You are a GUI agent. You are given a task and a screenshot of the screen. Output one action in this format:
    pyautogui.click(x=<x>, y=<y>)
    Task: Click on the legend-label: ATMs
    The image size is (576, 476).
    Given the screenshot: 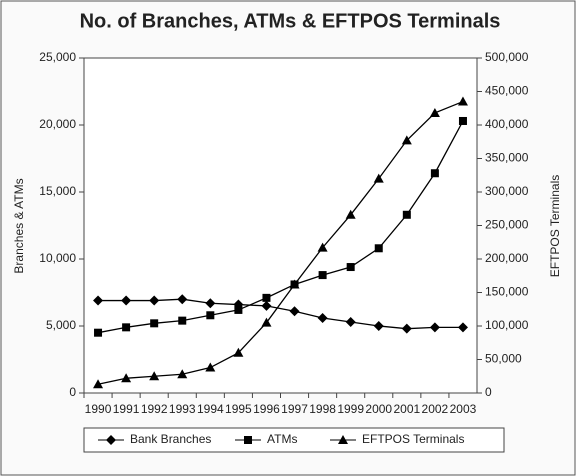 What is the action you would take?
    pyautogui.click(x=282, y=439)
    